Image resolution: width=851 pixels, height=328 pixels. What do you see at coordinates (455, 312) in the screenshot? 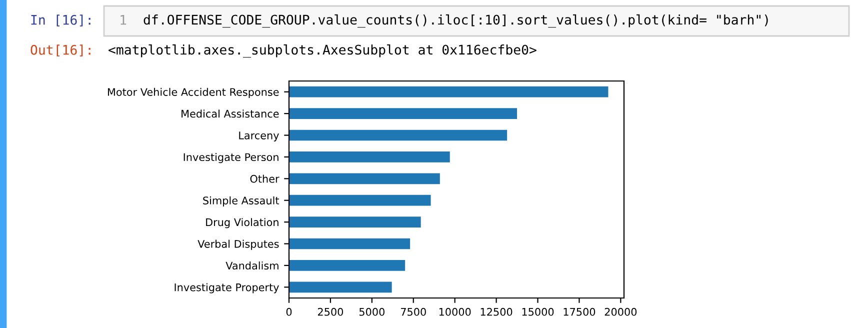
I see `x-tick-label: 10000` at bounding box center [455, 312].